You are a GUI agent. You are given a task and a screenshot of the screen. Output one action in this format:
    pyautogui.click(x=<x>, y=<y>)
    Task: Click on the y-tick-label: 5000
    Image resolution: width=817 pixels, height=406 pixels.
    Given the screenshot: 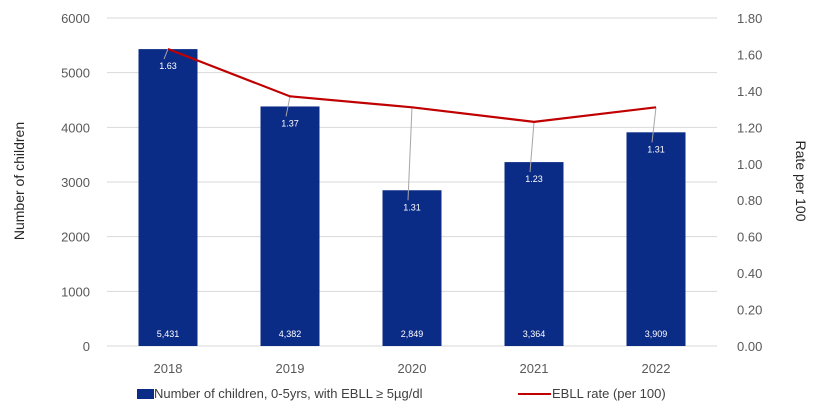 What is the action you would take?
    pyautogui.click(x=75, y=73)
    